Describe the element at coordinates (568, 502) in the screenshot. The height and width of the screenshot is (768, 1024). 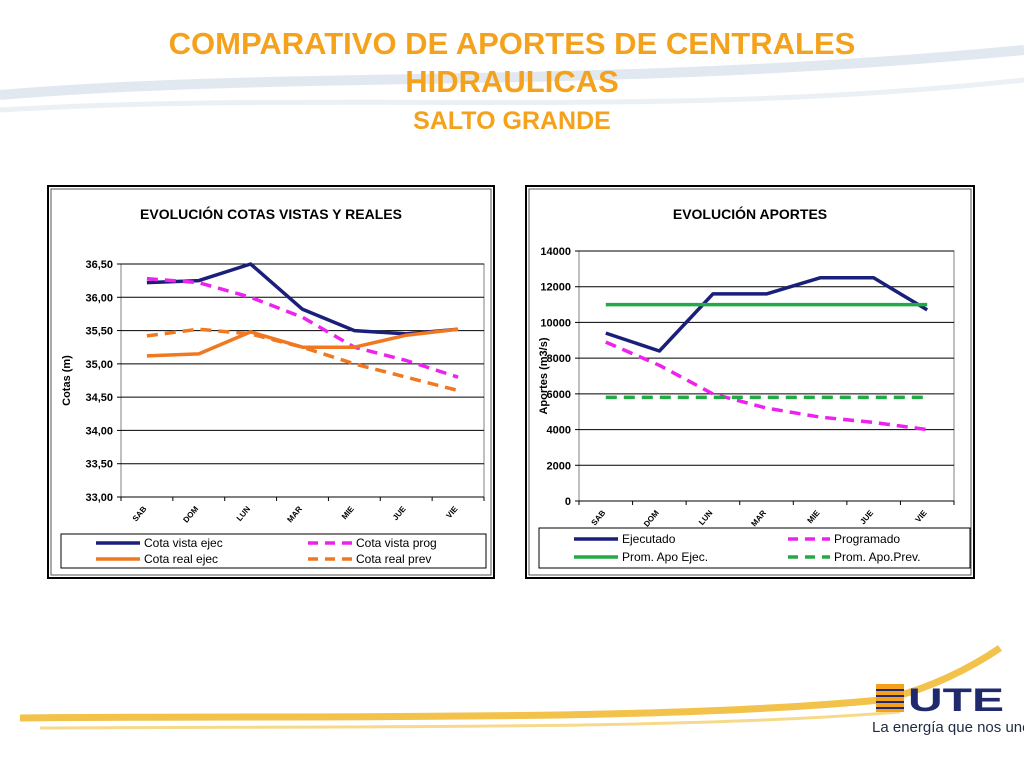
I see `y-tick-label: 0` at that location.